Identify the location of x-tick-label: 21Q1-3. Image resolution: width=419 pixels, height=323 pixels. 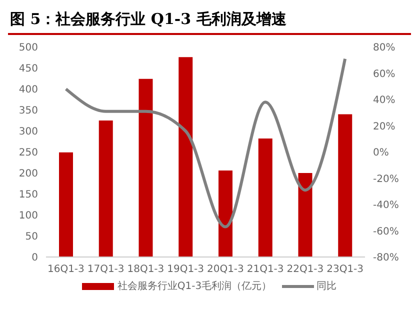
(265, 270).